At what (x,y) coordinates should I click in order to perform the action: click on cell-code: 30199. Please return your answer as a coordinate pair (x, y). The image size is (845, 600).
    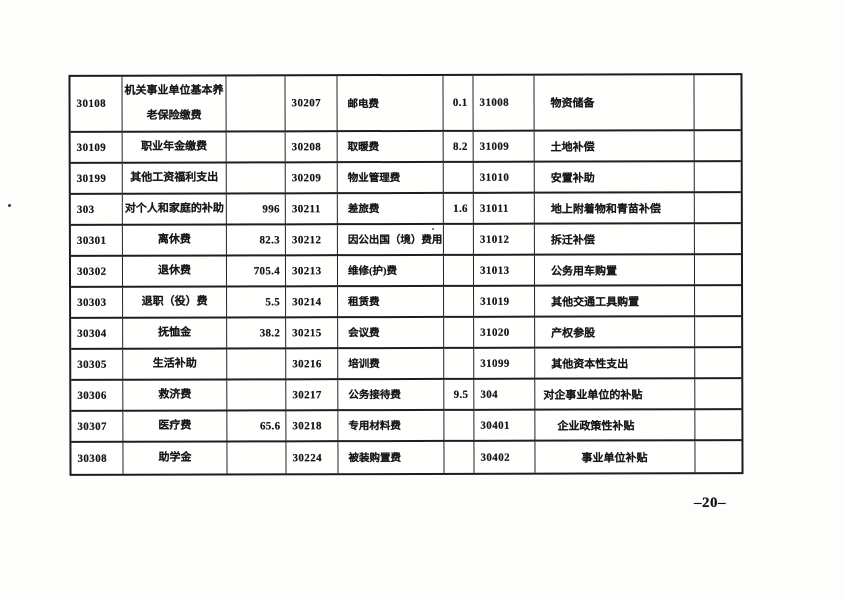
    Looking at the image, I should click on (96, 179).